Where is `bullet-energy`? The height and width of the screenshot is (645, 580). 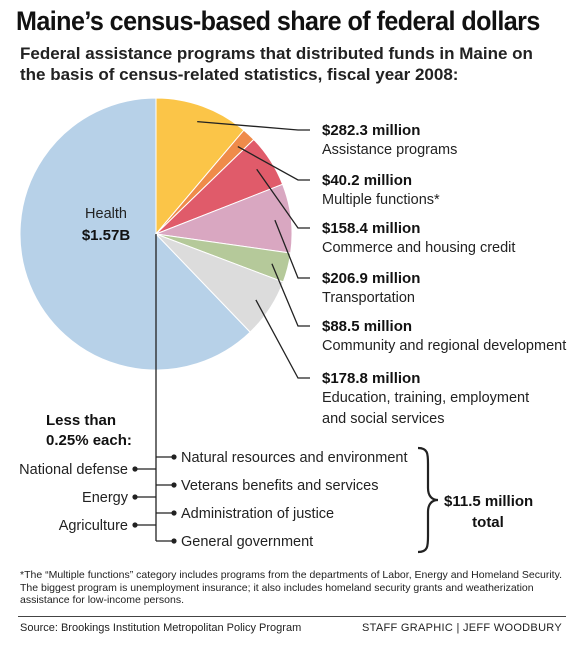 bullet-energy is located at coordinates (135, 497).